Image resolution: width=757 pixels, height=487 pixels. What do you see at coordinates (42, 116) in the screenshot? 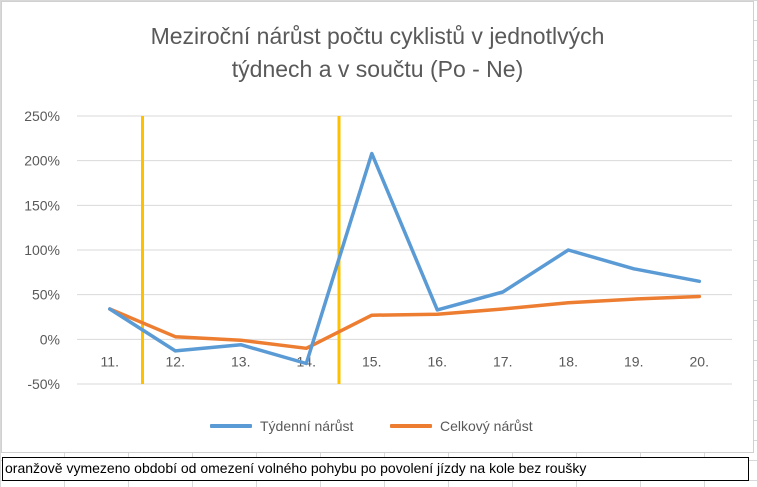
I see `y-tick-label: 250%` at bounding box center [42, 116].